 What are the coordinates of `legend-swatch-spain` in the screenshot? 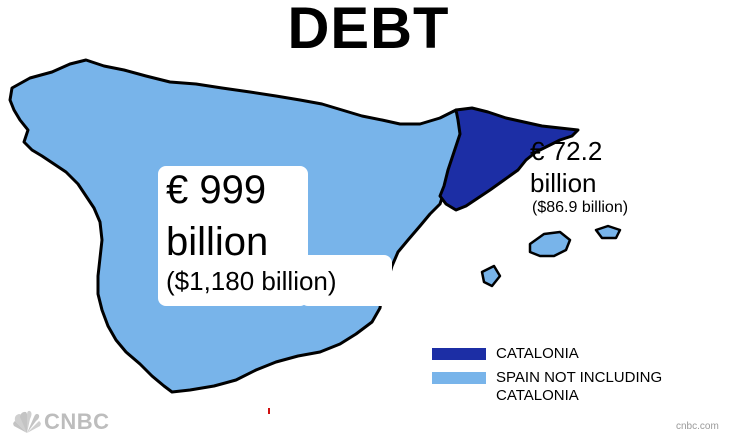 It's located at (459, 378).